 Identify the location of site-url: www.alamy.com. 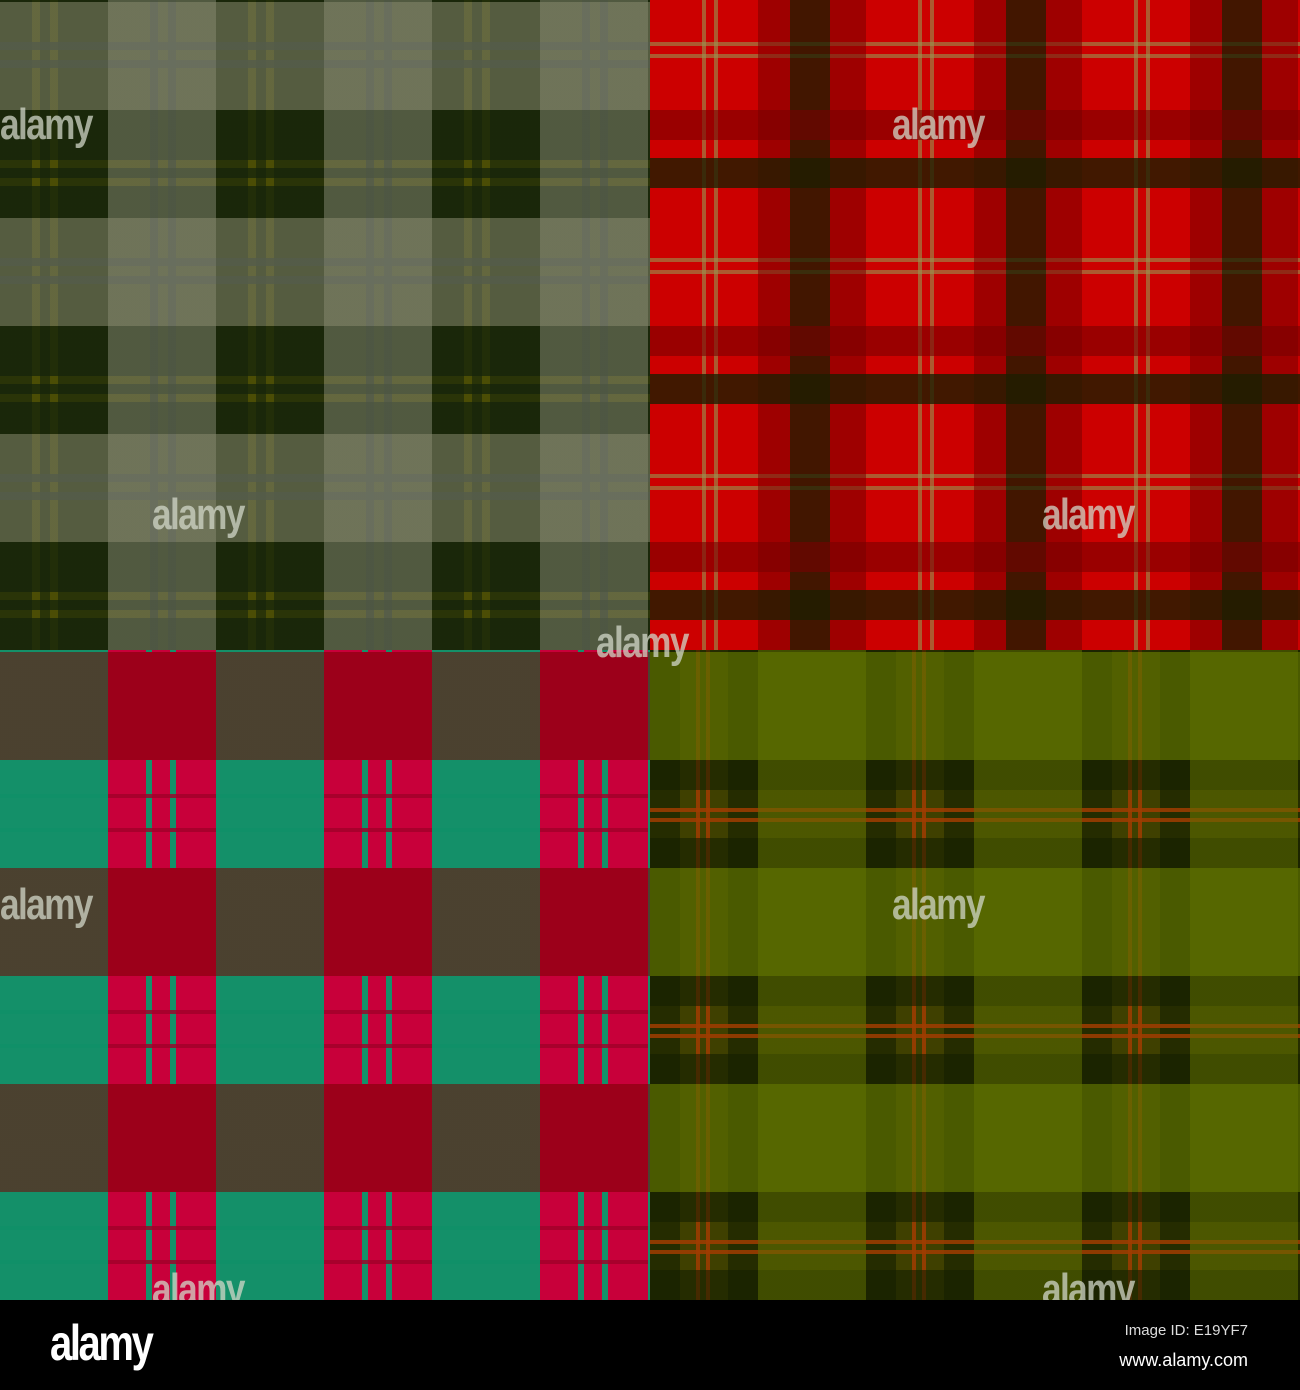
(1183, 1360).